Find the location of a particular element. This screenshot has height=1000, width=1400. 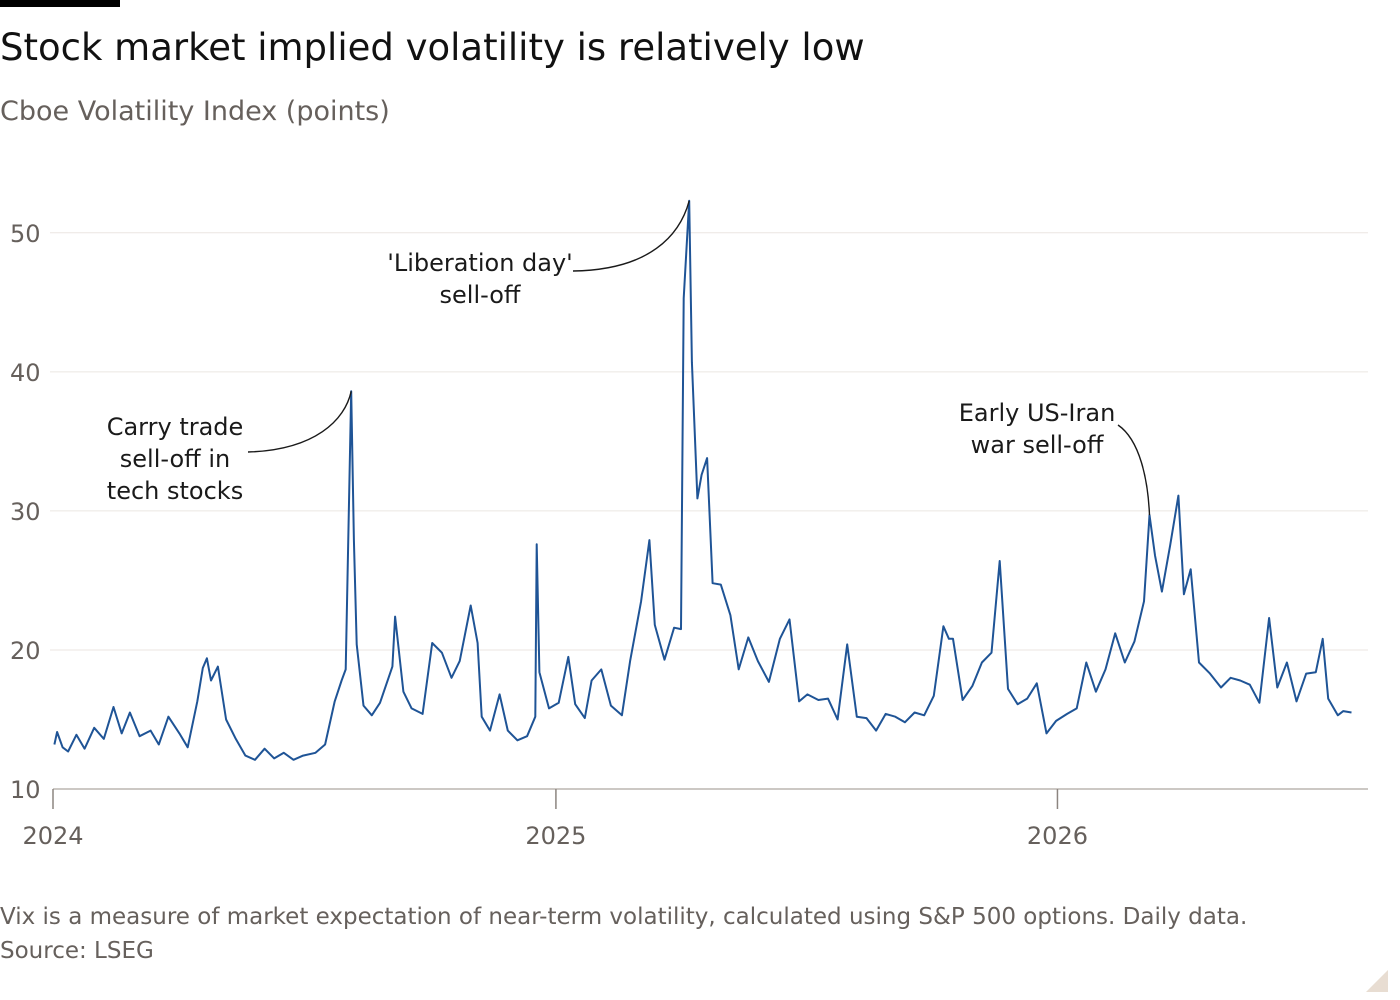

corner-mark is located at coordinates (1377, 981).